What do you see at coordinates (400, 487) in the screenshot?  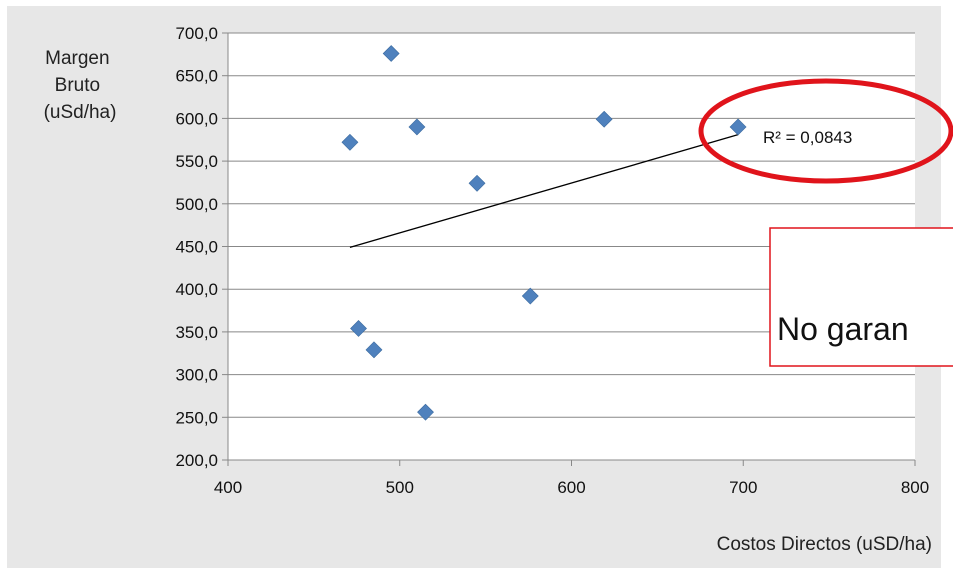 I see `x-tick-label: 500` at bounding box center [400, 487].